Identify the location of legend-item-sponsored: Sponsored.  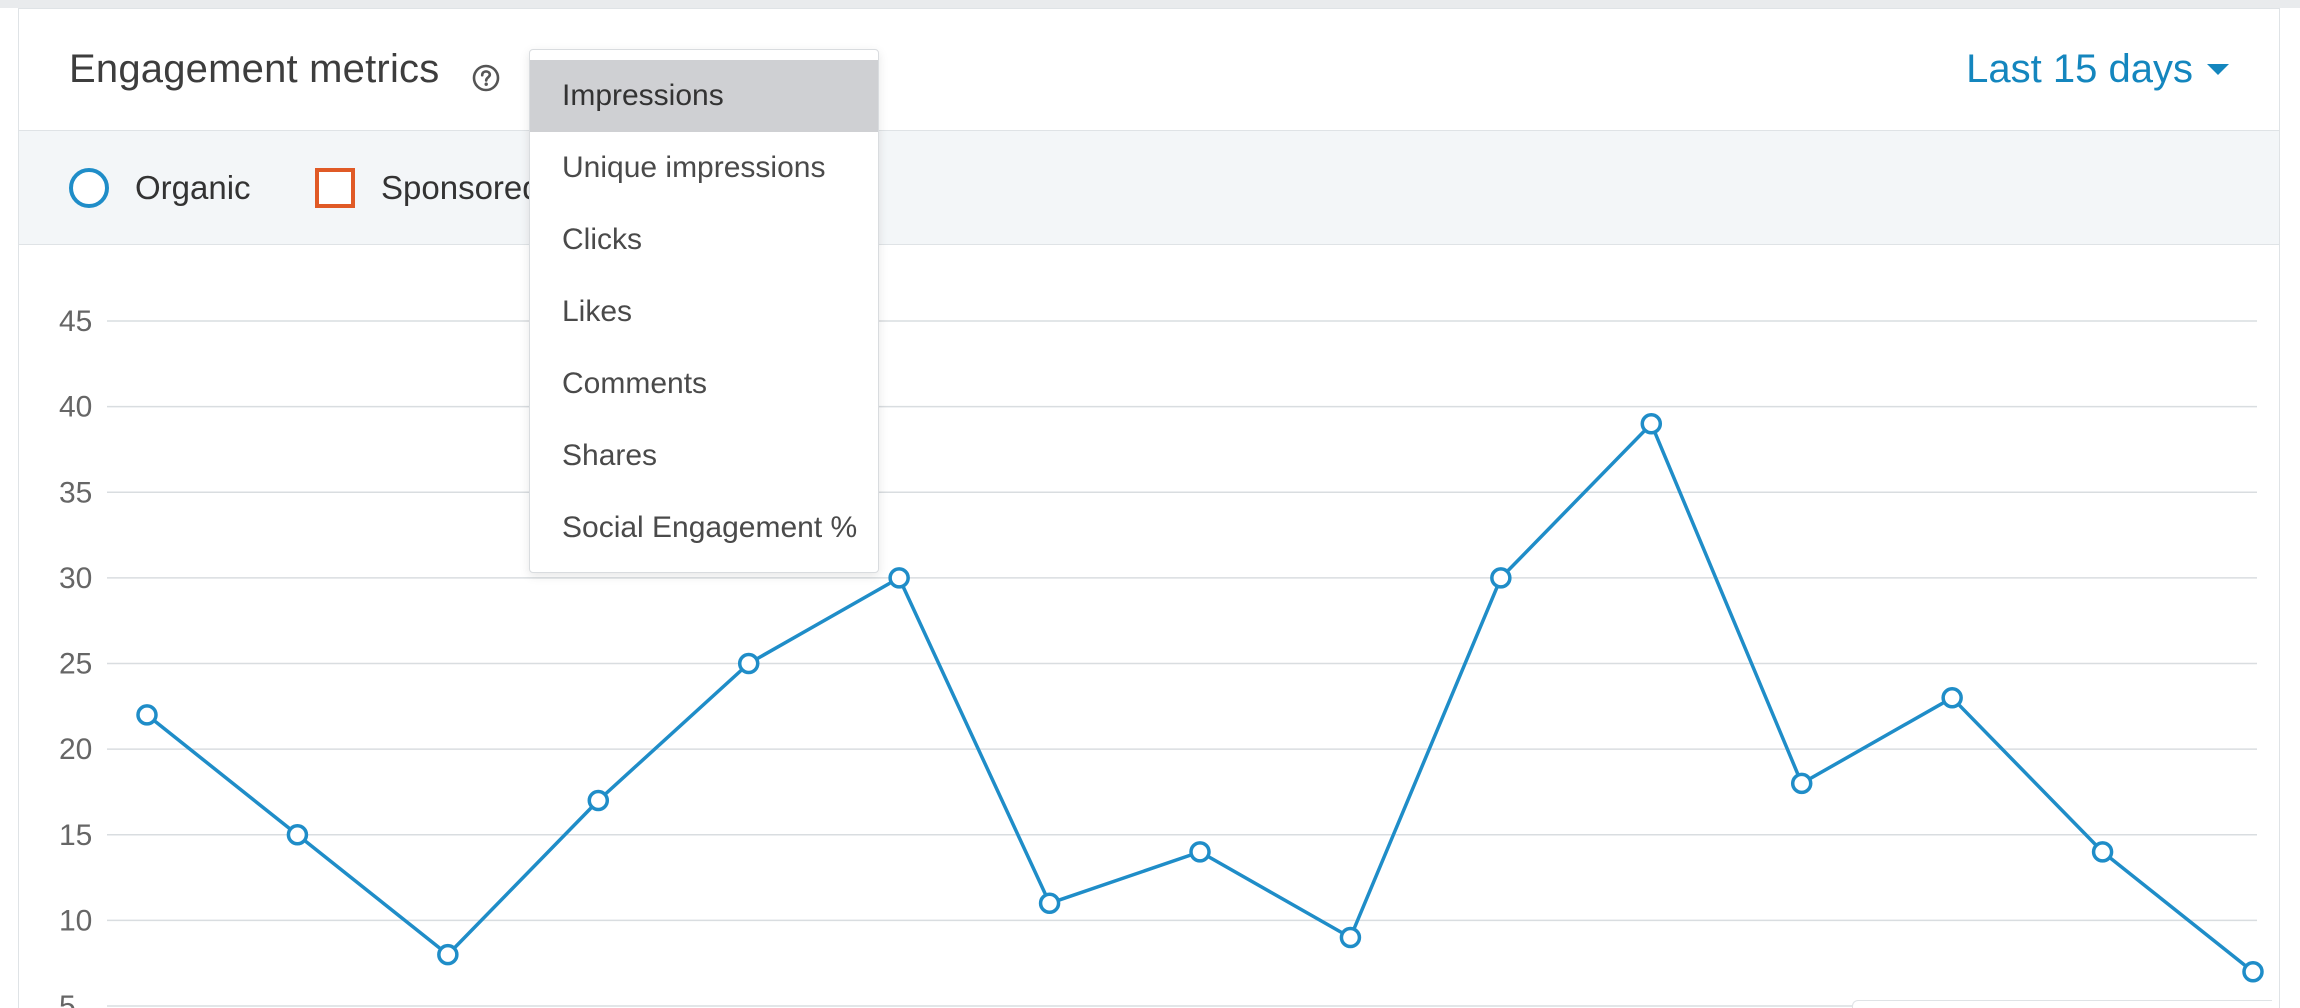
(428, 188).